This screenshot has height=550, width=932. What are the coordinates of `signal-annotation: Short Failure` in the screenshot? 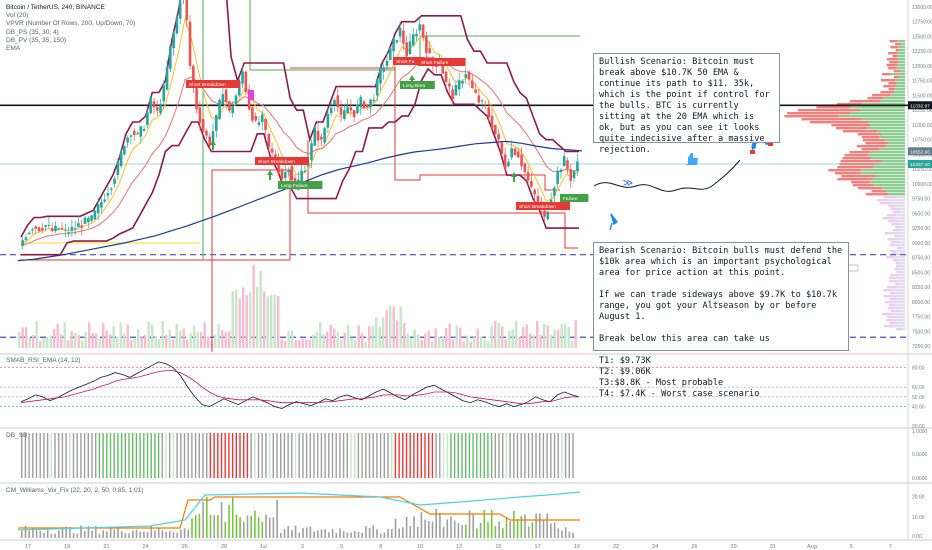 It's located at (442, 62).